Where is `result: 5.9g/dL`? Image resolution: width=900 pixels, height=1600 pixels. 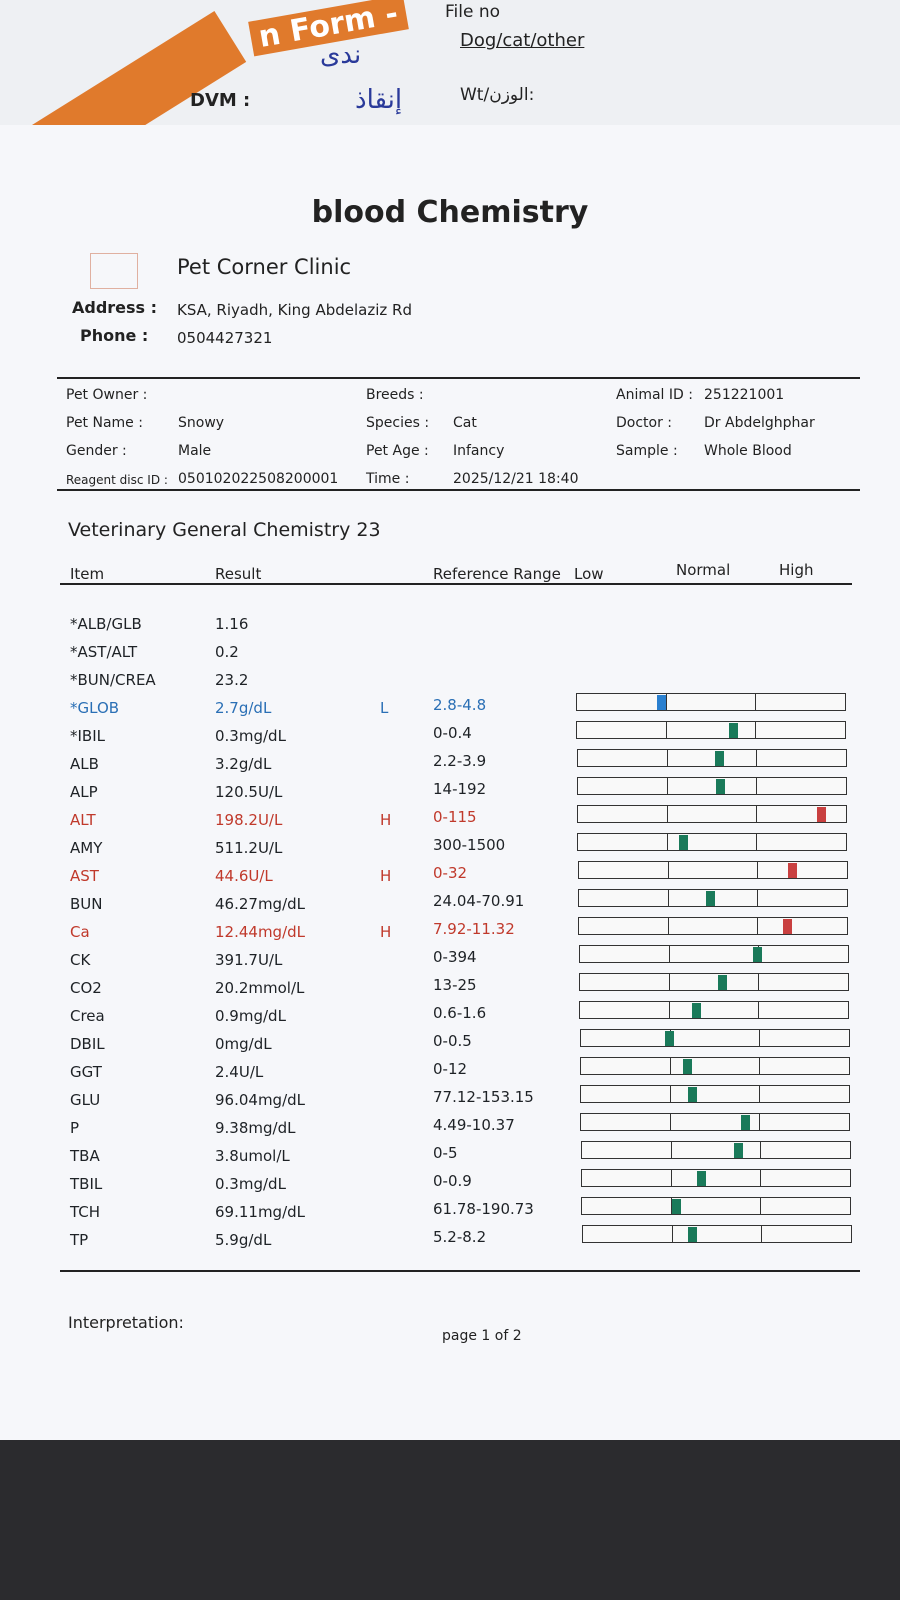
result: 5.9g/dL is located at coordinates (243, 1240).